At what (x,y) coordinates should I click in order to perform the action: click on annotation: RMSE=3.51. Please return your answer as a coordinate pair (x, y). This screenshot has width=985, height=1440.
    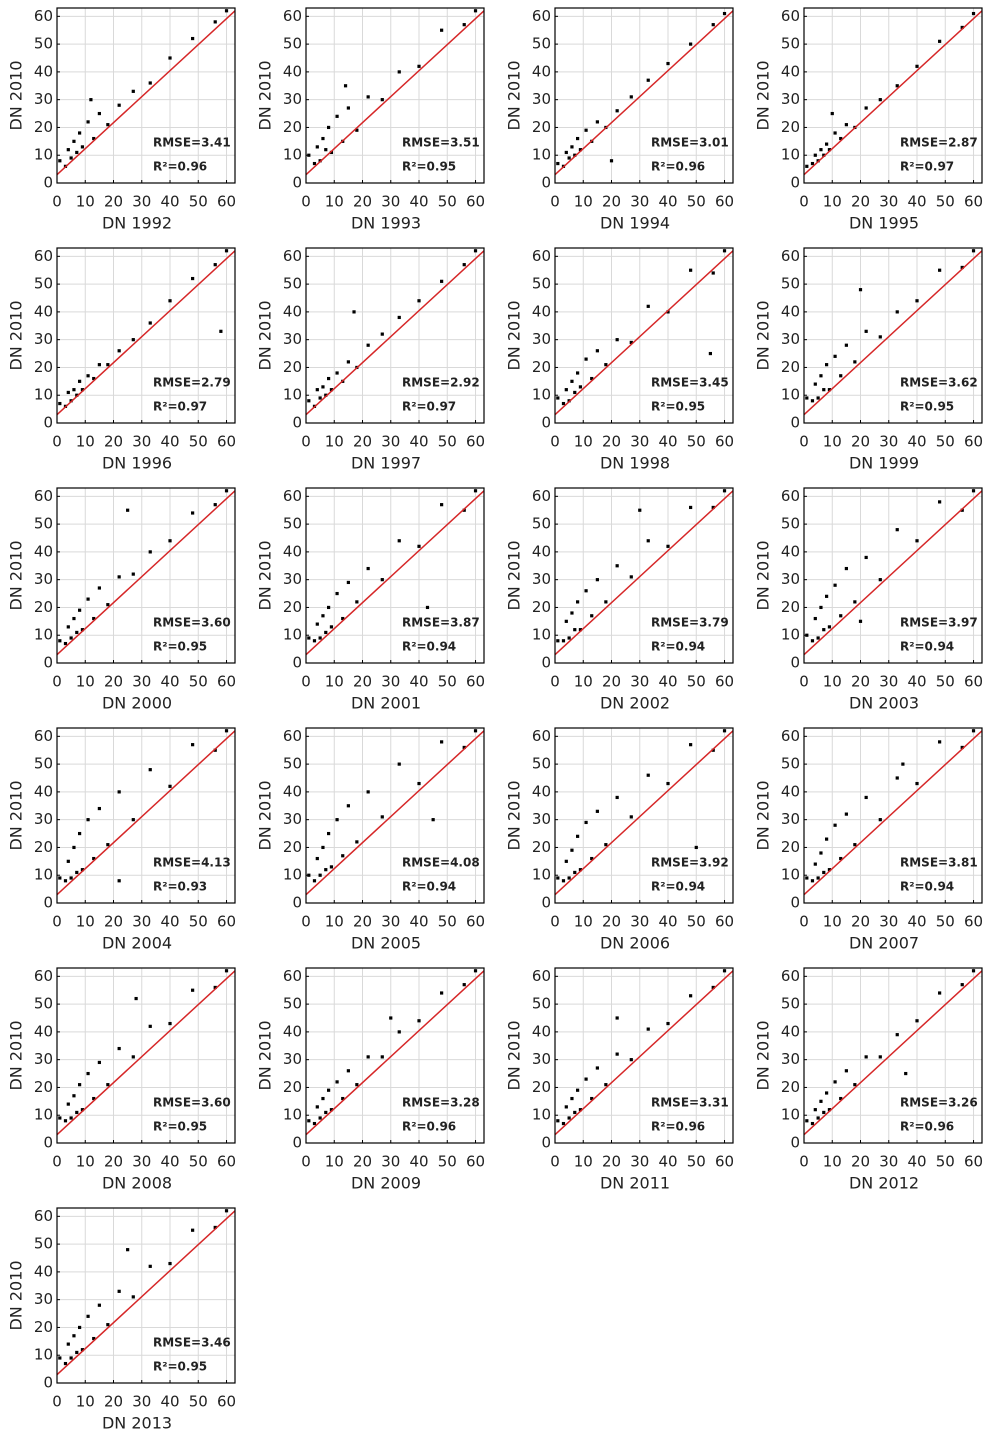
    Looking at the image, I should click on (441, 143).